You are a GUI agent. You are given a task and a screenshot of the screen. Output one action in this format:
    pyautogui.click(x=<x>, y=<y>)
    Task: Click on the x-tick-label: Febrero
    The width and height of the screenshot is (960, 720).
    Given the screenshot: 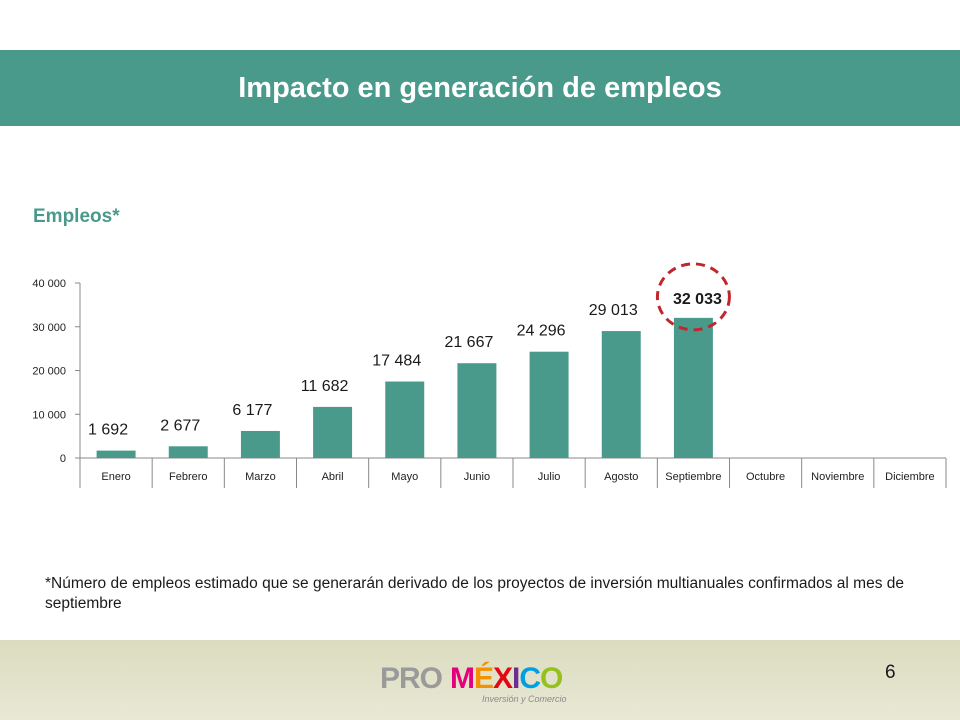 What is the action you would take?
    pyautogui.click(x=188, y=477)
    